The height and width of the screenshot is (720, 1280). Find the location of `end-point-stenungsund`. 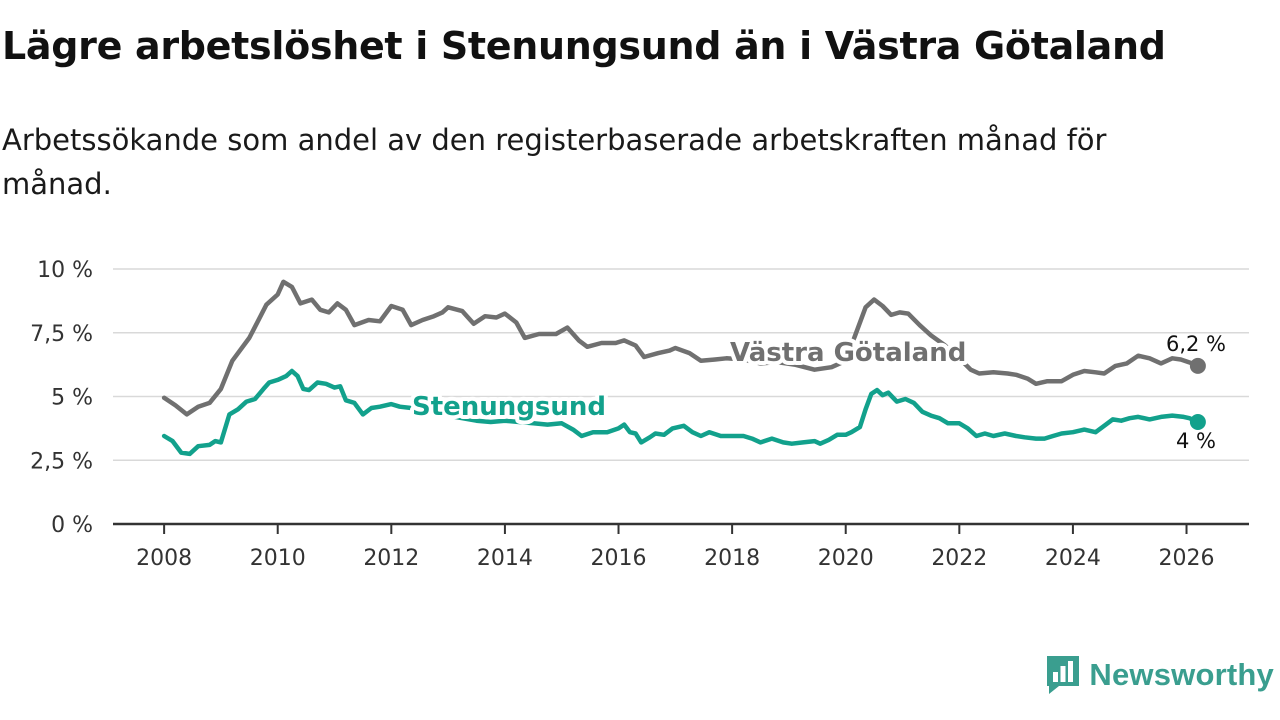

end-point-stenungsund is located at coordinates (1197, 422).